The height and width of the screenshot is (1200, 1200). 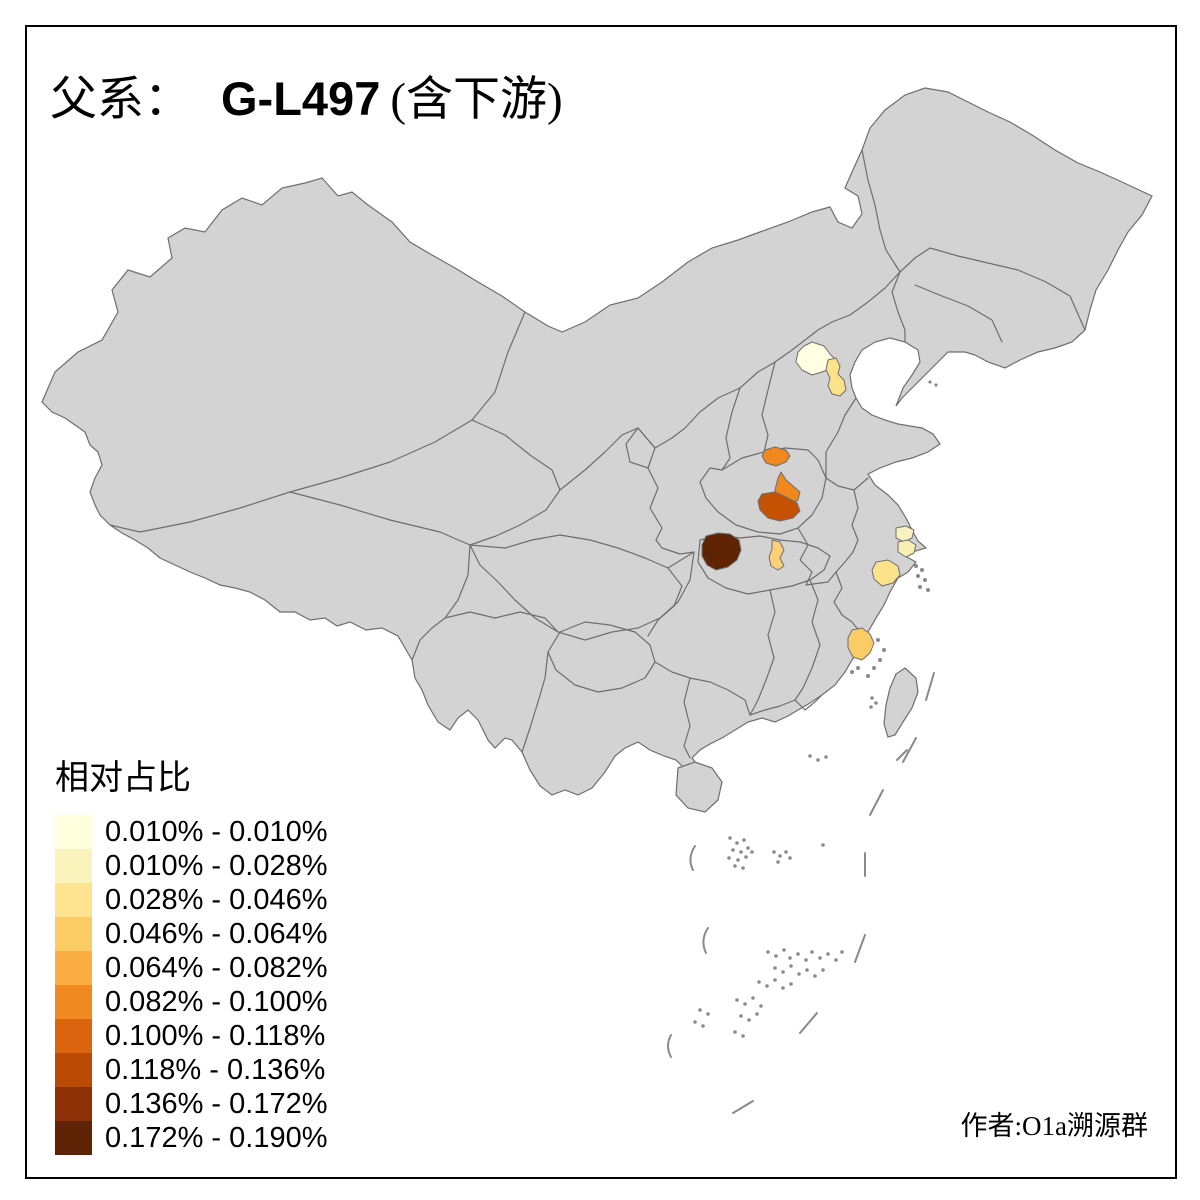 What do you see at coordinates (886, 573) in the screenshot?
I see `region-zhejiang-north` at bounding box center [886, 573].